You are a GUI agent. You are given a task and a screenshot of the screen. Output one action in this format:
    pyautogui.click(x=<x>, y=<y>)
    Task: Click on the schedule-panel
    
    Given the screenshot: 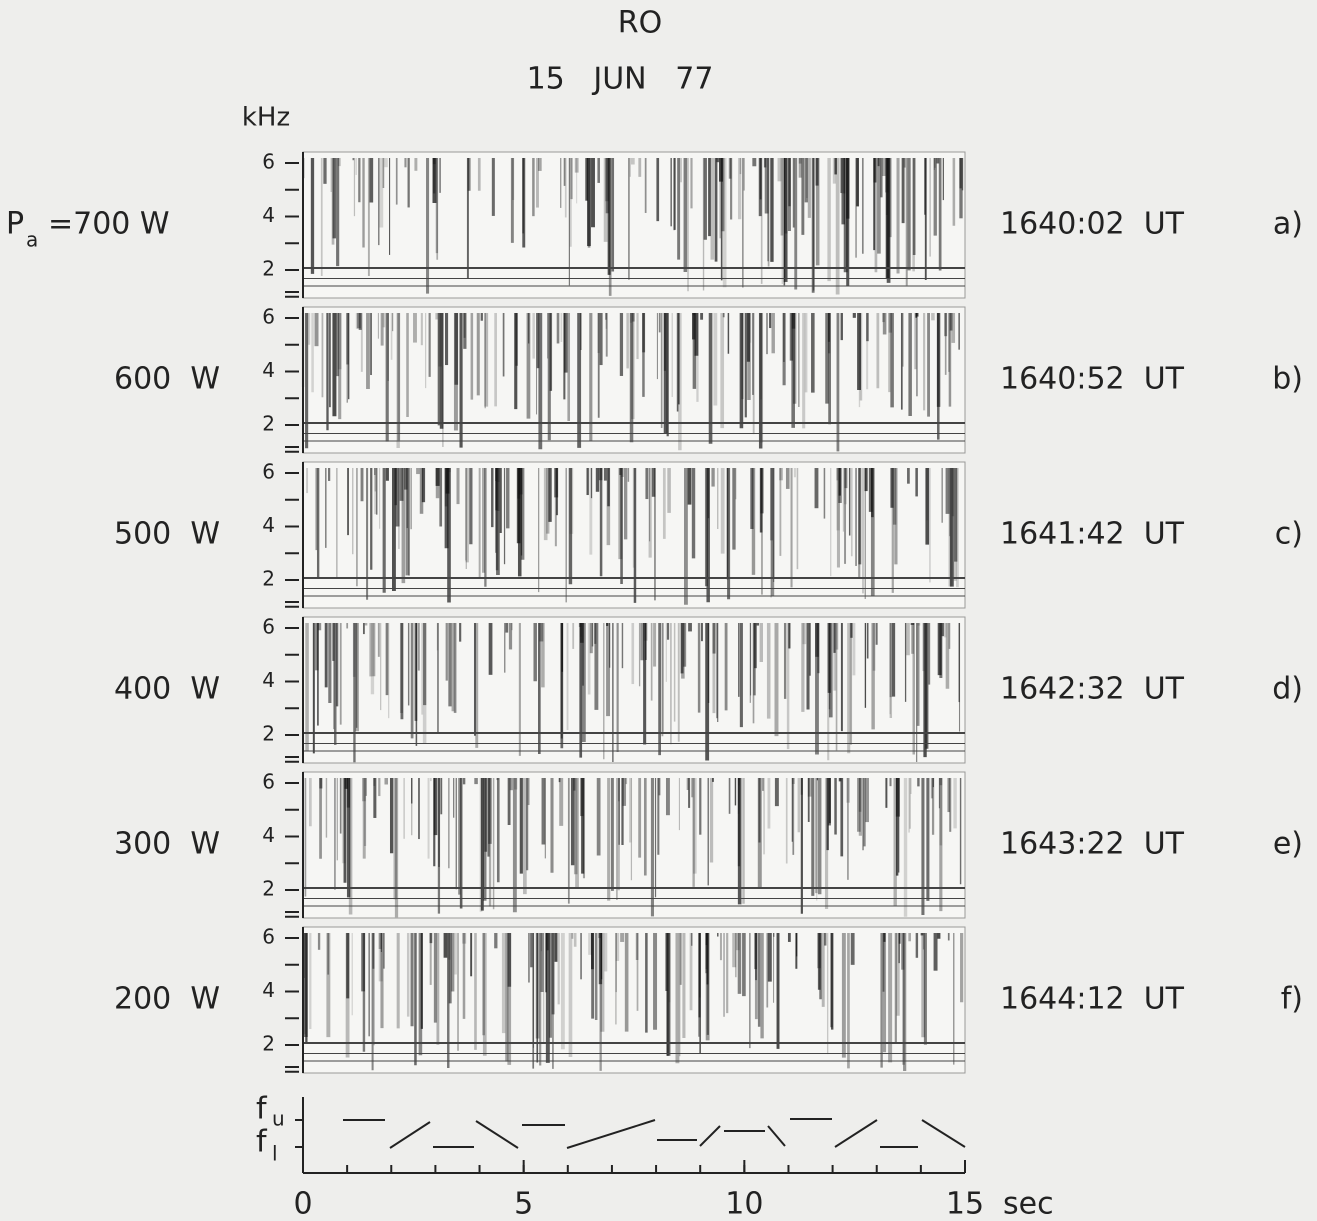 What is the action you would take?
    pyautogui.click(x=630, y=1135)
    